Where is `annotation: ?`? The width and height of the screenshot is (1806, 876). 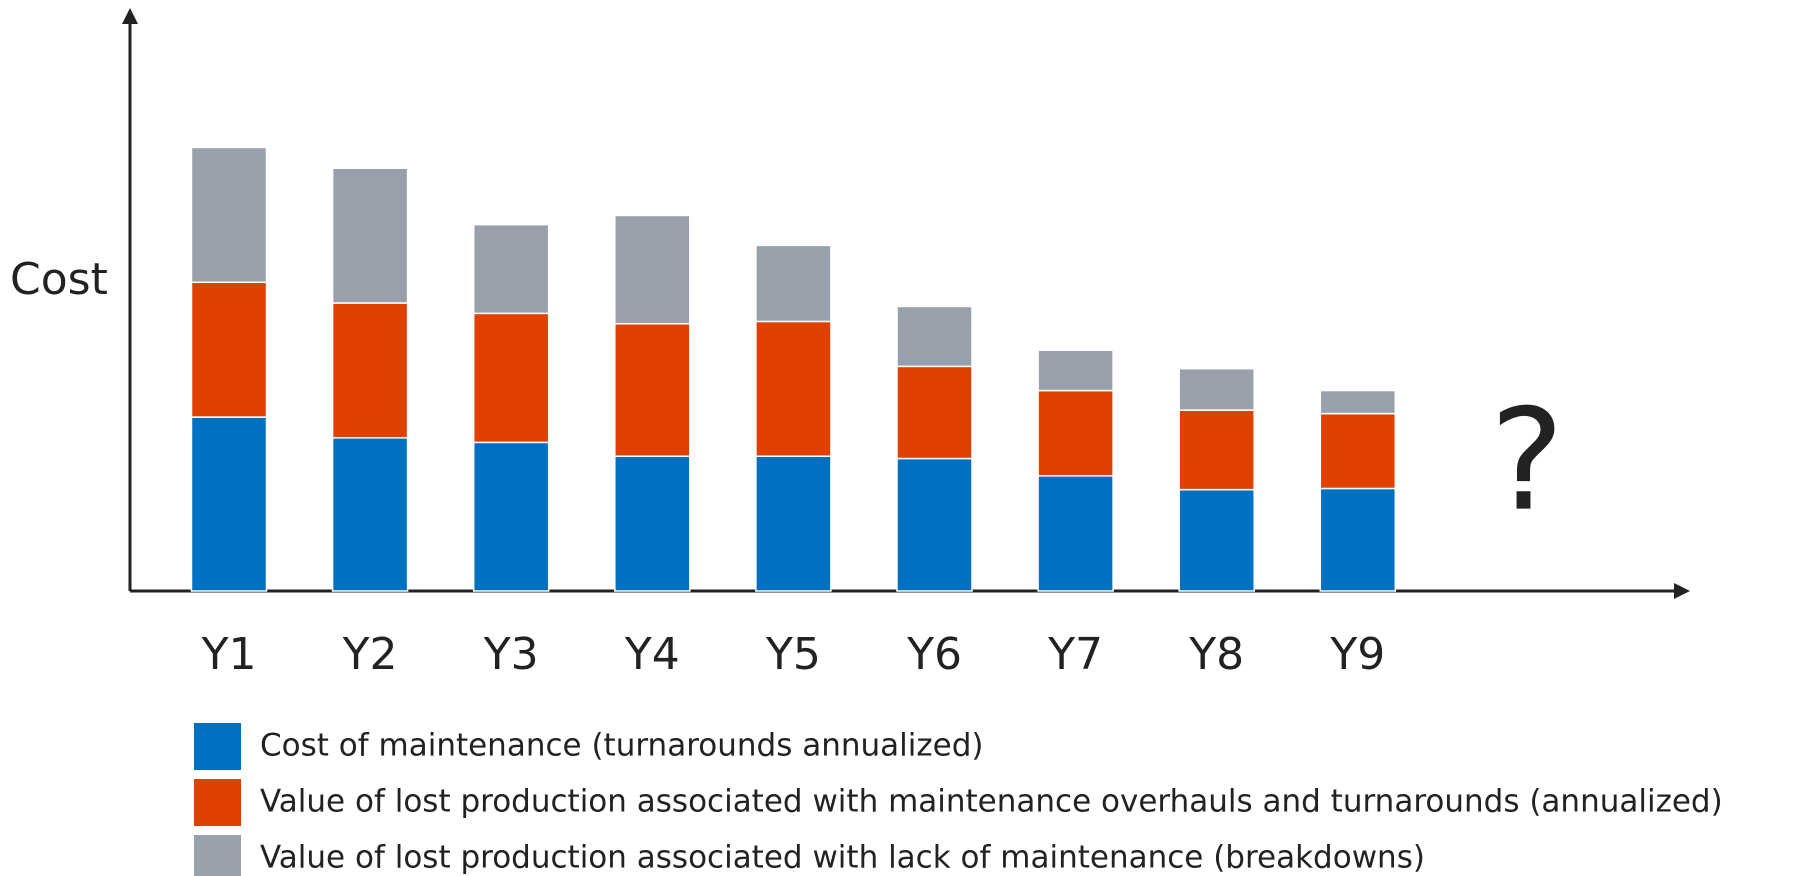 annotation: ? is located at coordinates (1527, 461).